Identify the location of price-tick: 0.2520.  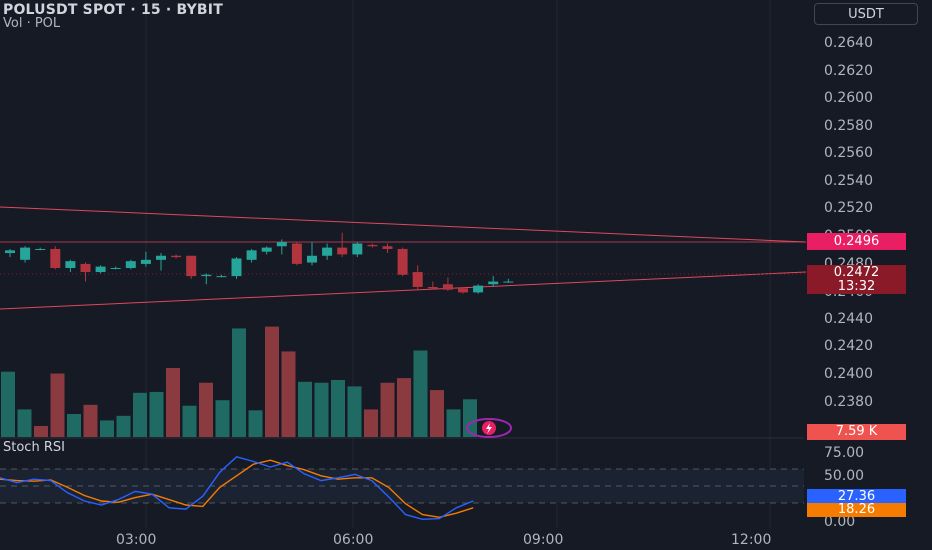
(848, 208).